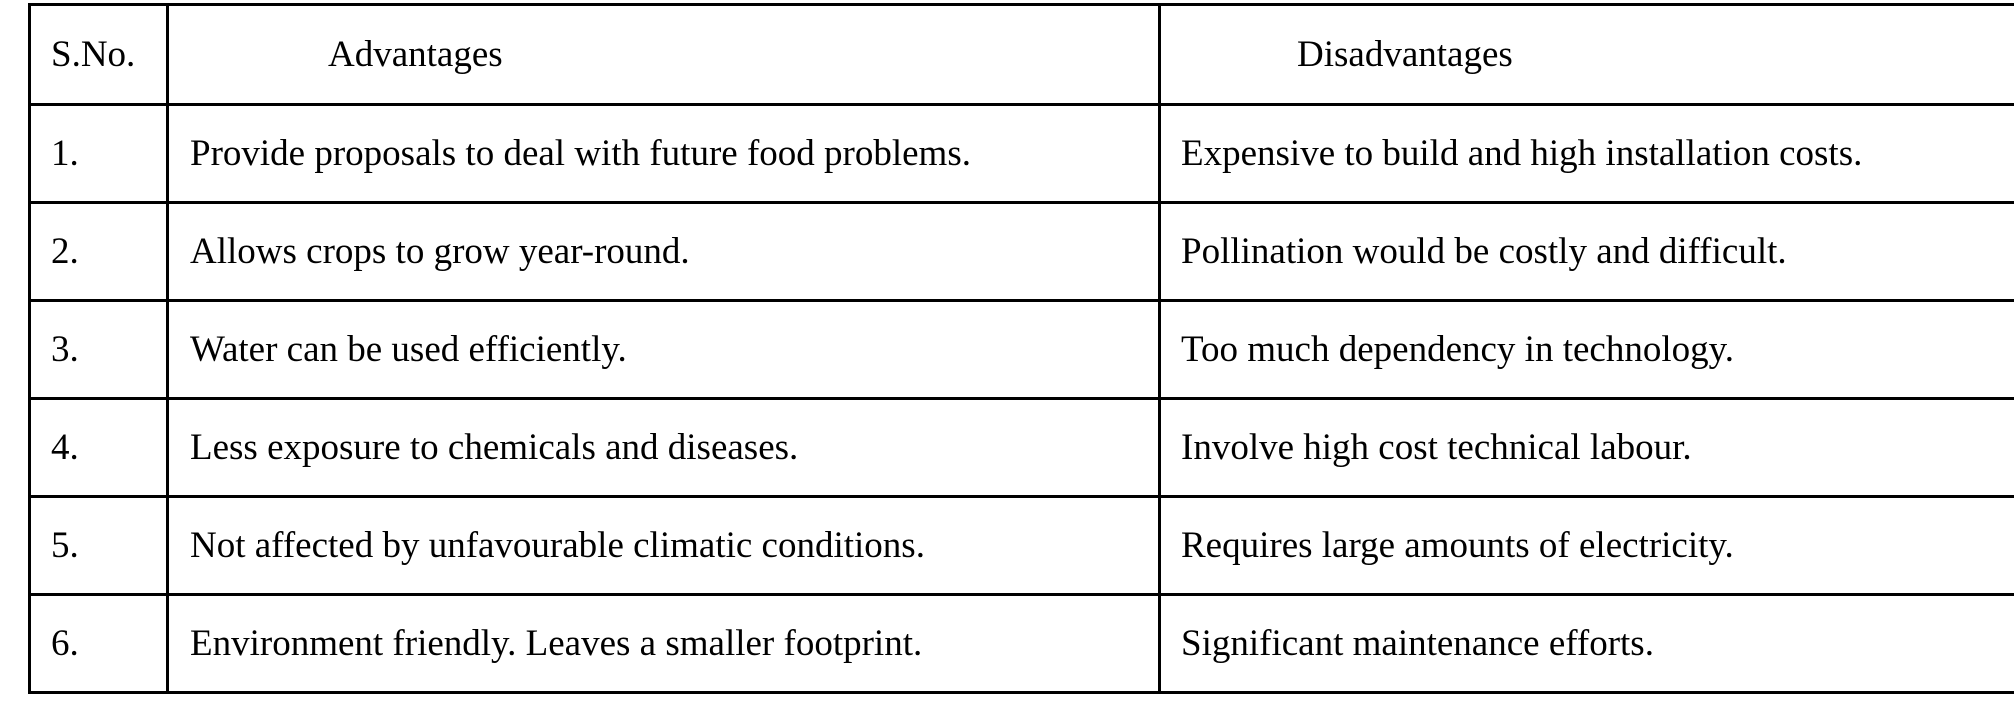 The width and height of the screenshot is (2014, 719). Describe the element at coordinates (663, 251) in the screenshot. I see `row-advantage: Allows crops to grow year-round.` at that location.